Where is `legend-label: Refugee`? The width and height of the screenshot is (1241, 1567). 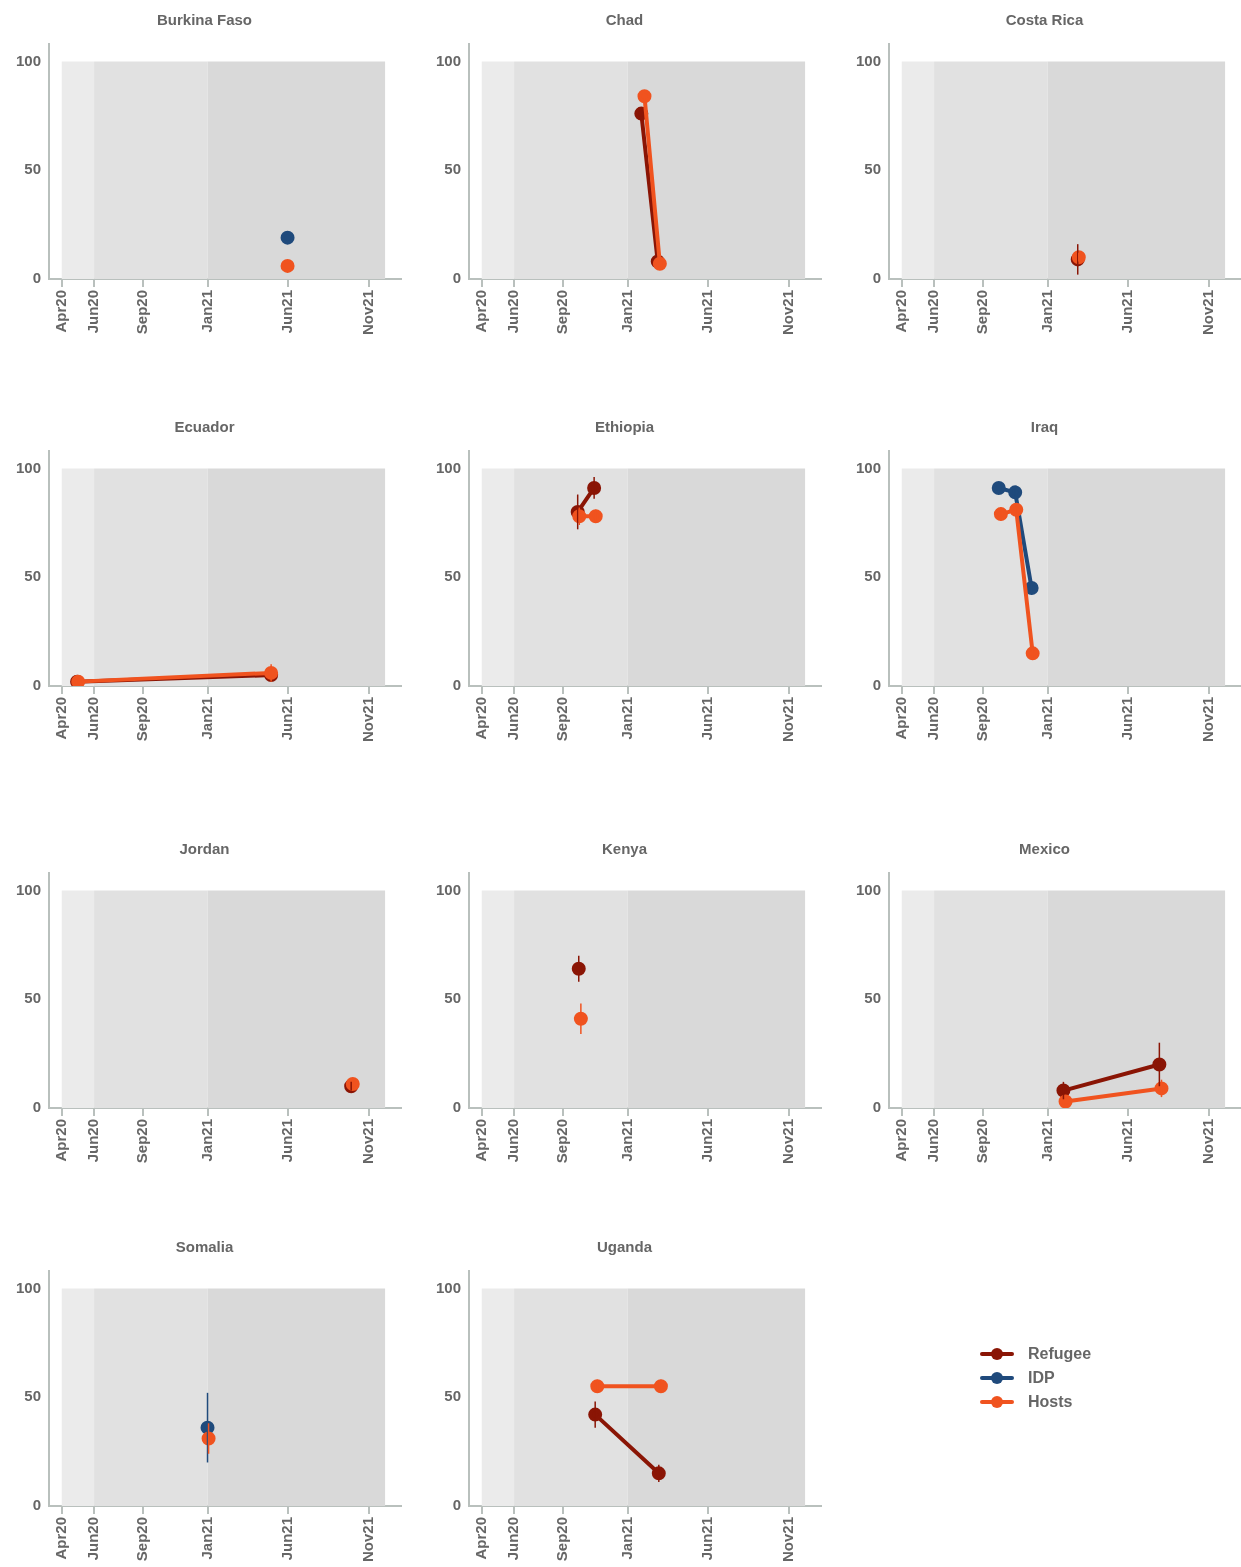 legend-label: Refugee is located at coordinates (1060, 1354).